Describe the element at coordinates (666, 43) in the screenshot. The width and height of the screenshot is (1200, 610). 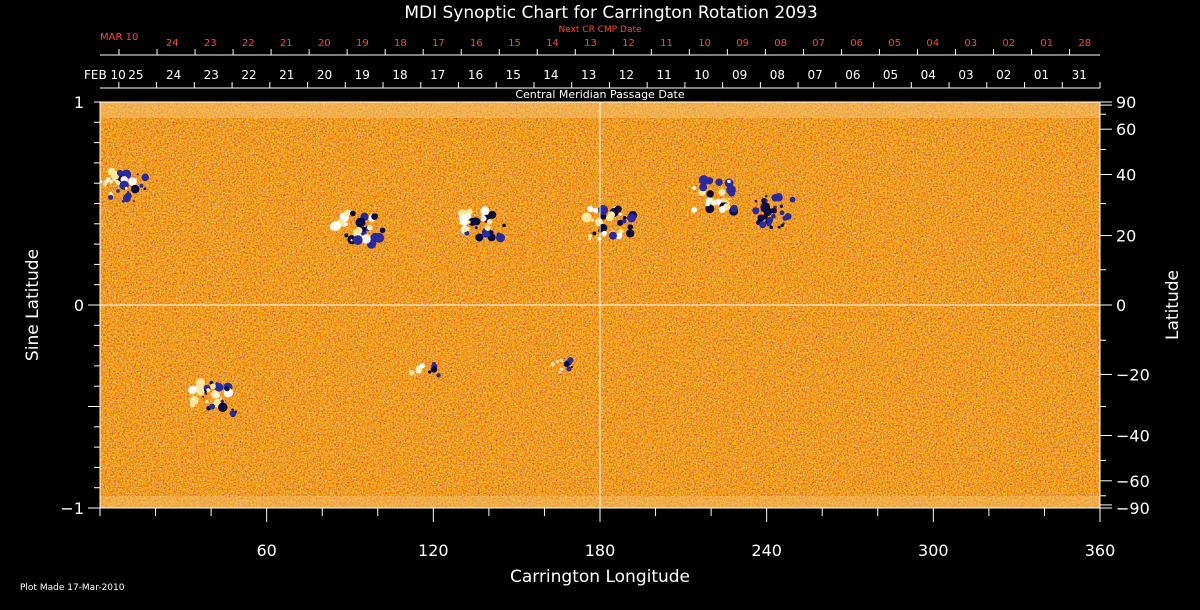
I see `next-cmp-date-label: 11` at that location.